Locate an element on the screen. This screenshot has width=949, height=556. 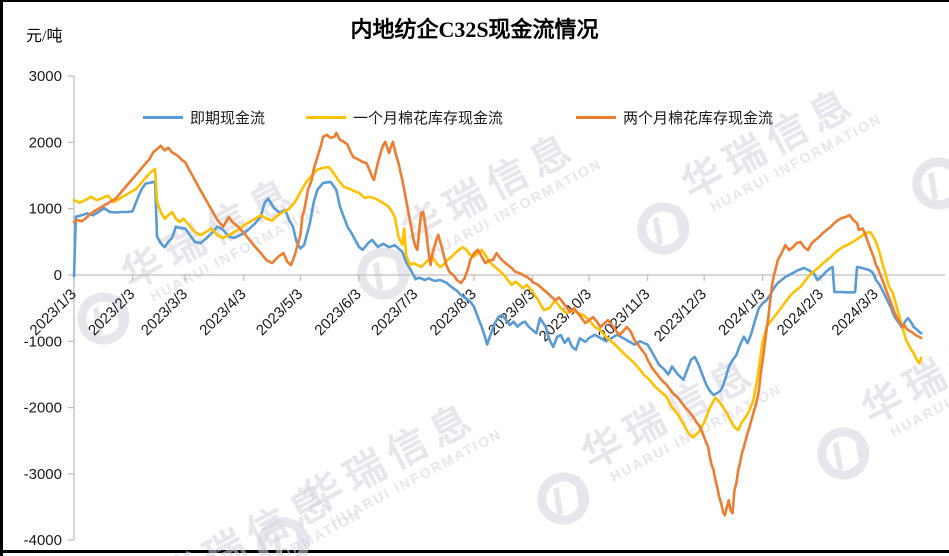
page-title: 内地纺企C32S现金流情况 is located at coordinates (474, 29).